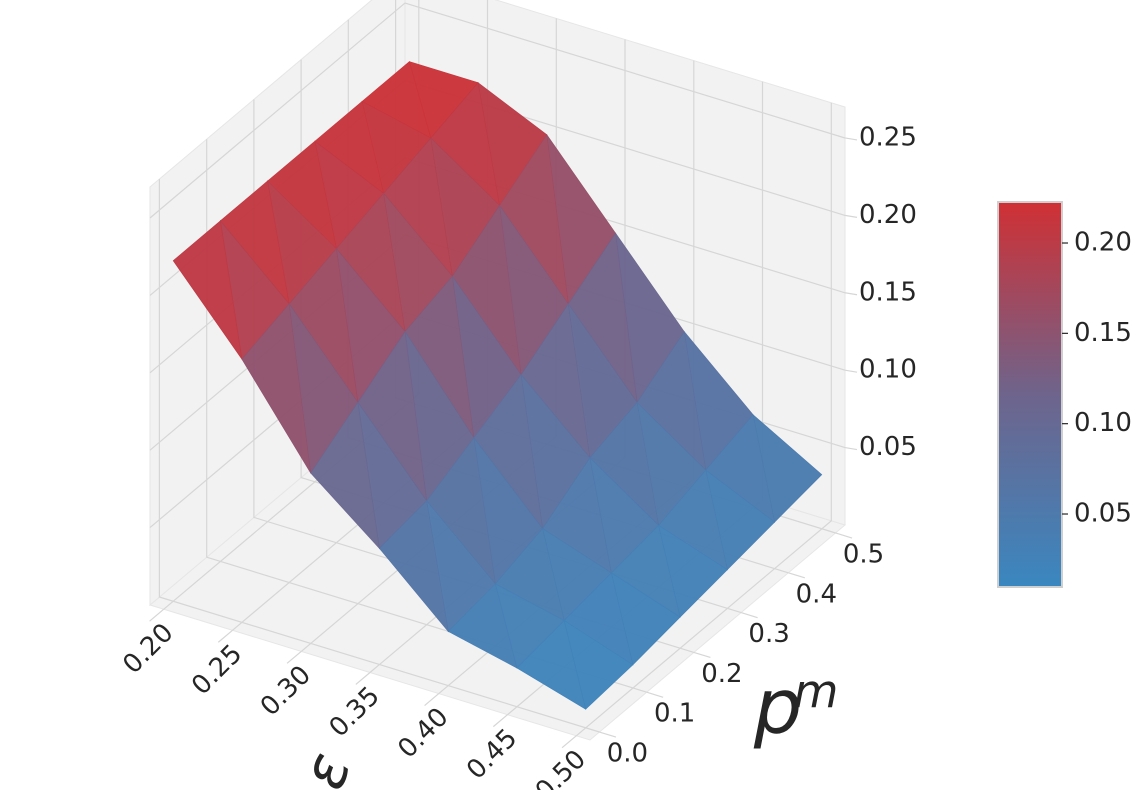  Describe the element at coordinates (286, 691) in the screenshot. I see `x-tick-label: 0.30` at that location.